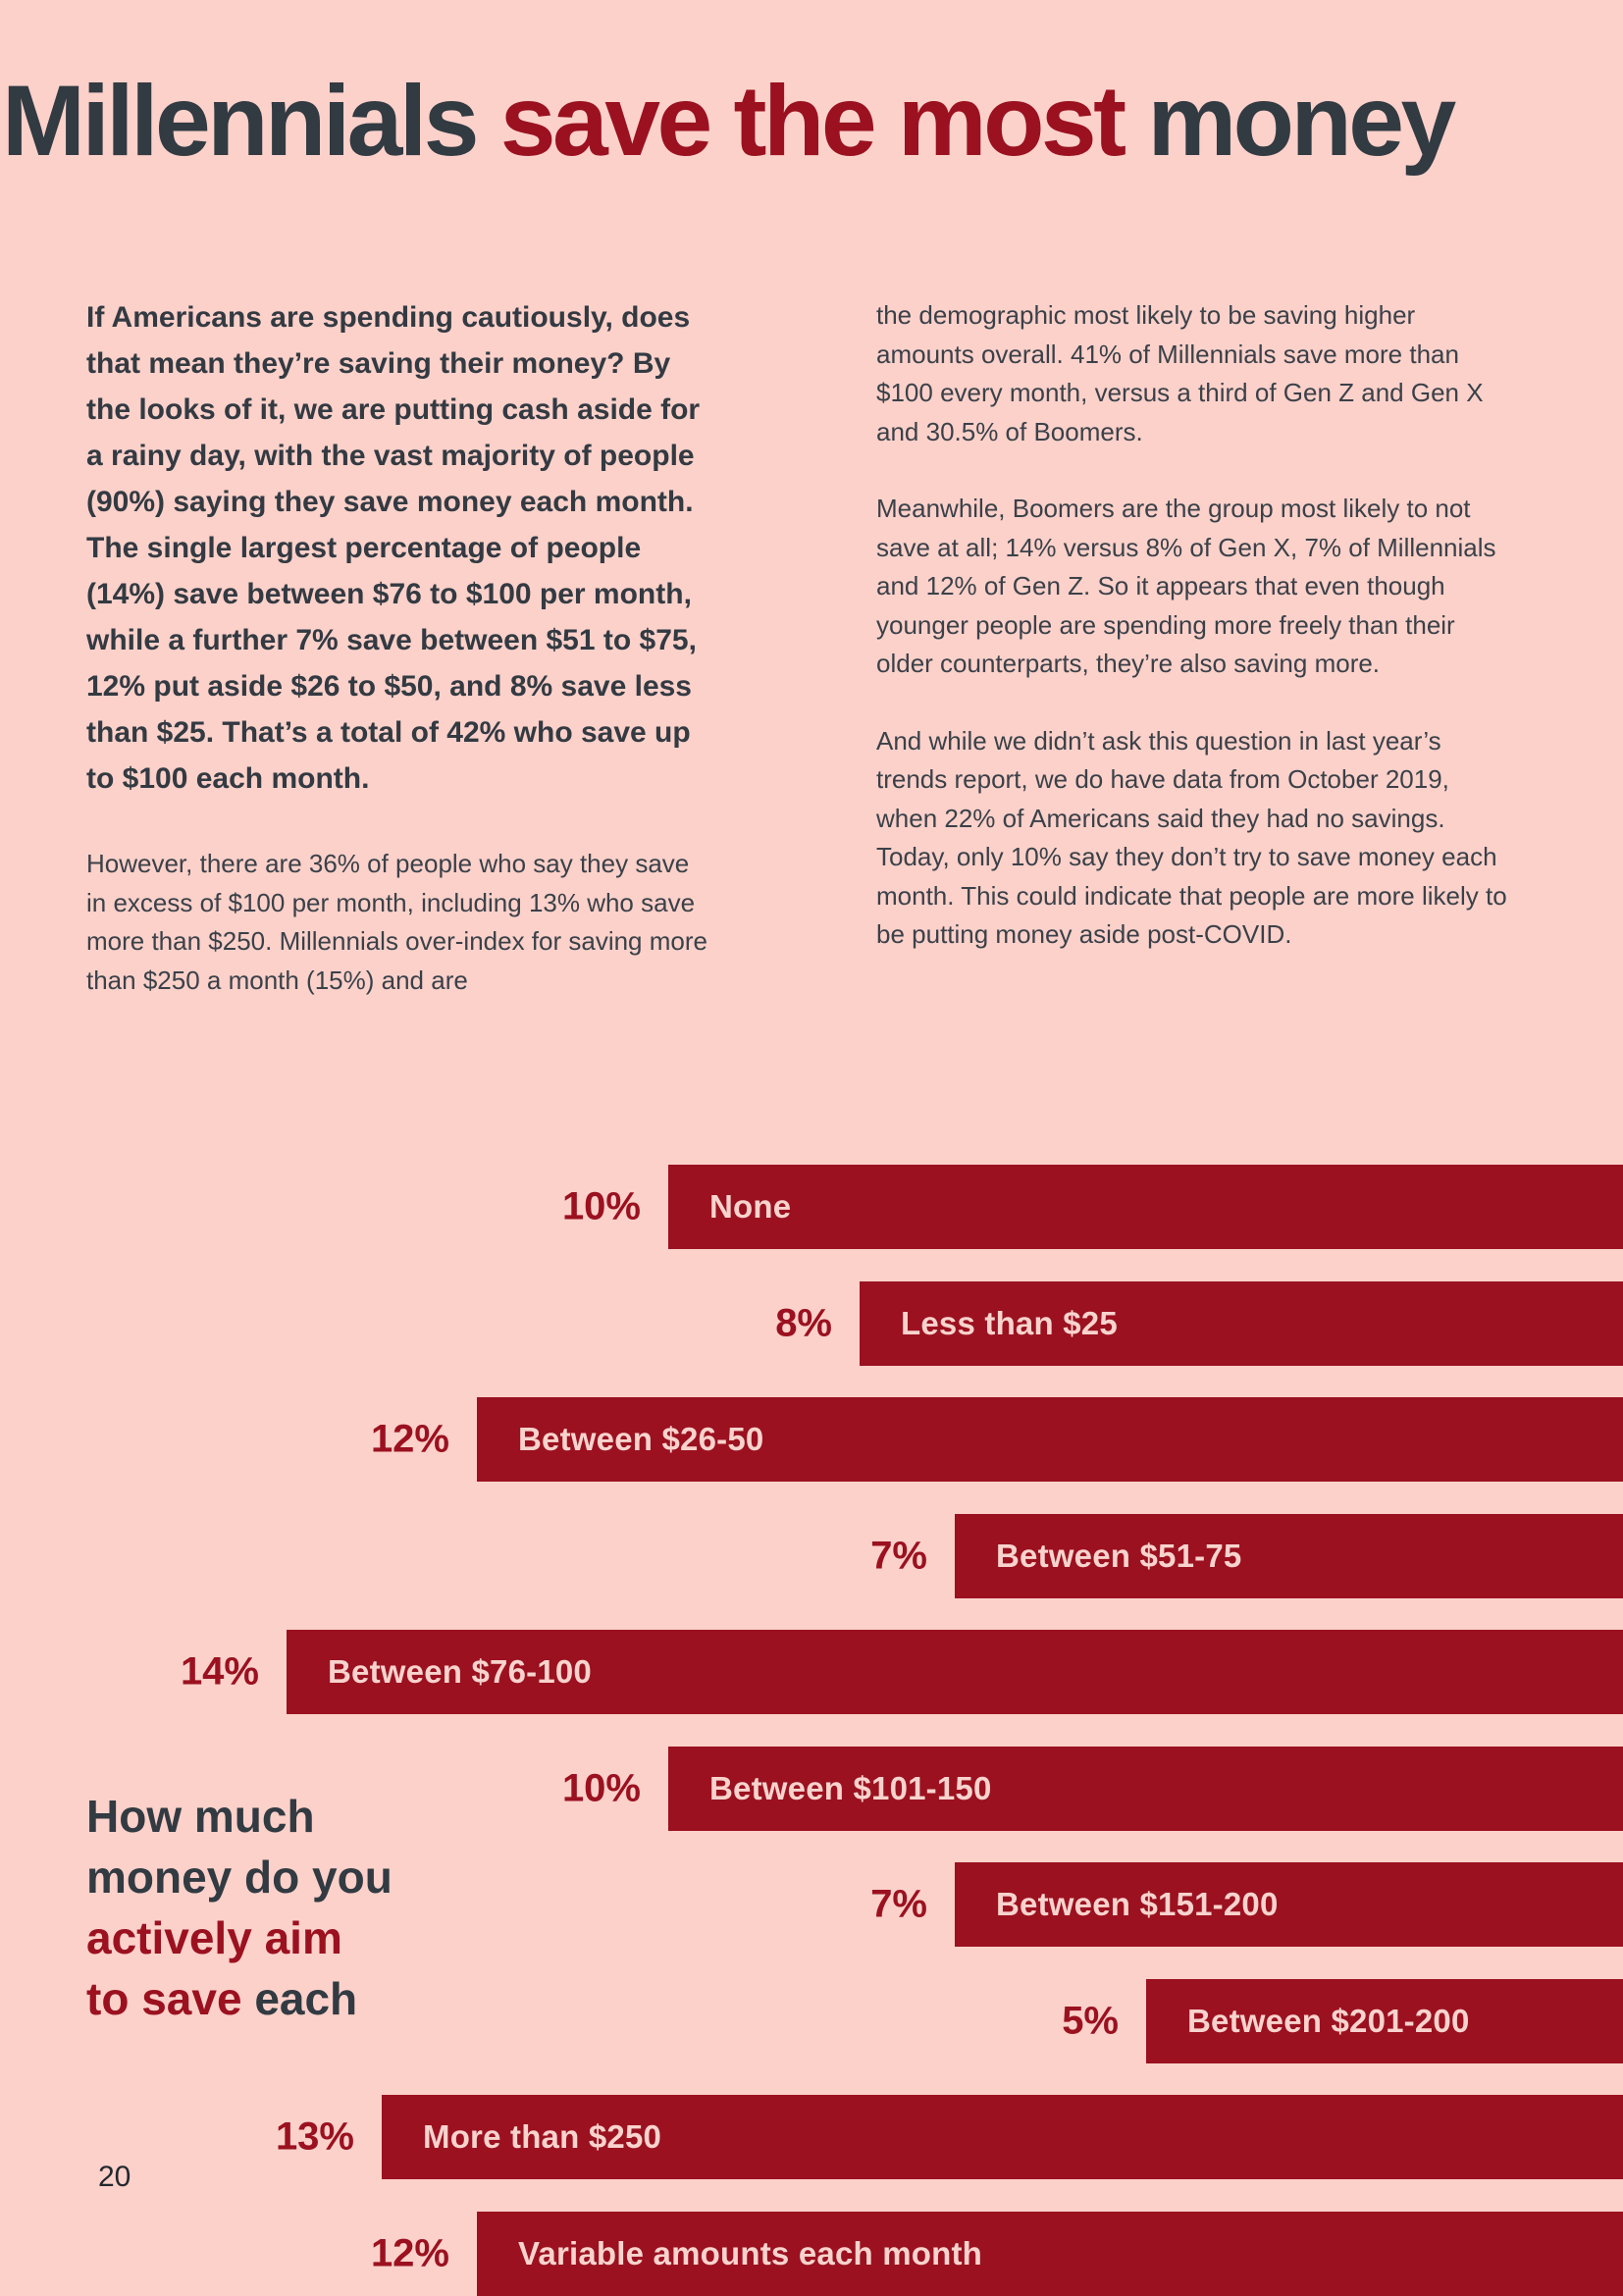 This screenshot has height=2296, width=1623. I want to click on bar: Between $51-75, so click(1289, 1556).